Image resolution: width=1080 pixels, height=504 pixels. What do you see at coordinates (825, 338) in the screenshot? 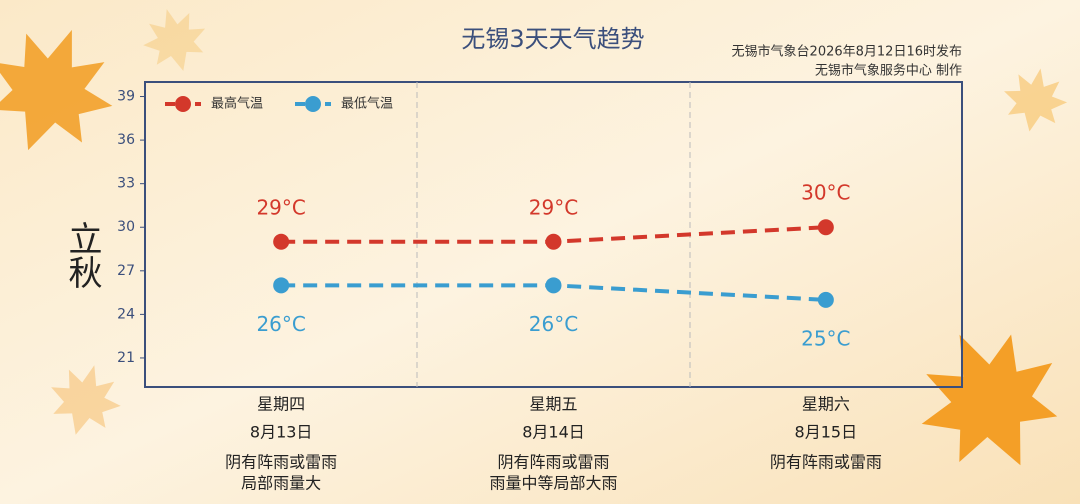
I see `value-label: 25°C` at bounding box center [825, 338].